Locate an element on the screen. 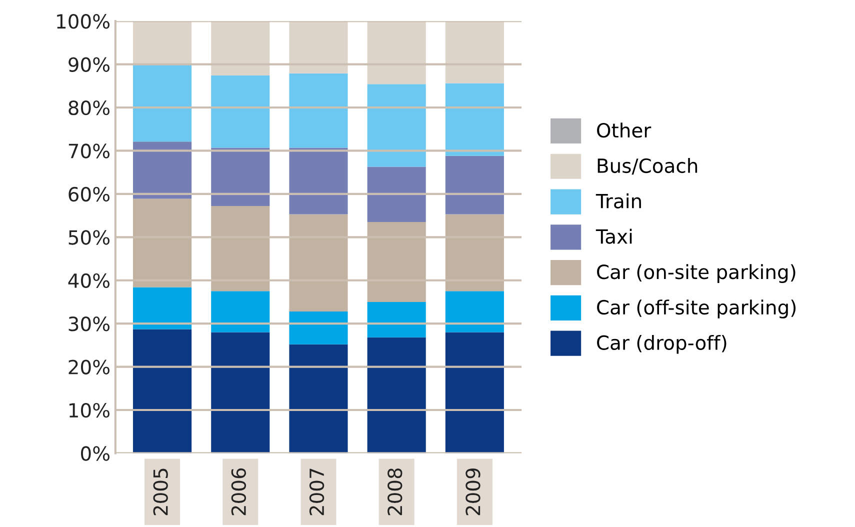  y-tick-label: 10% is located at coordinates (89, 410).